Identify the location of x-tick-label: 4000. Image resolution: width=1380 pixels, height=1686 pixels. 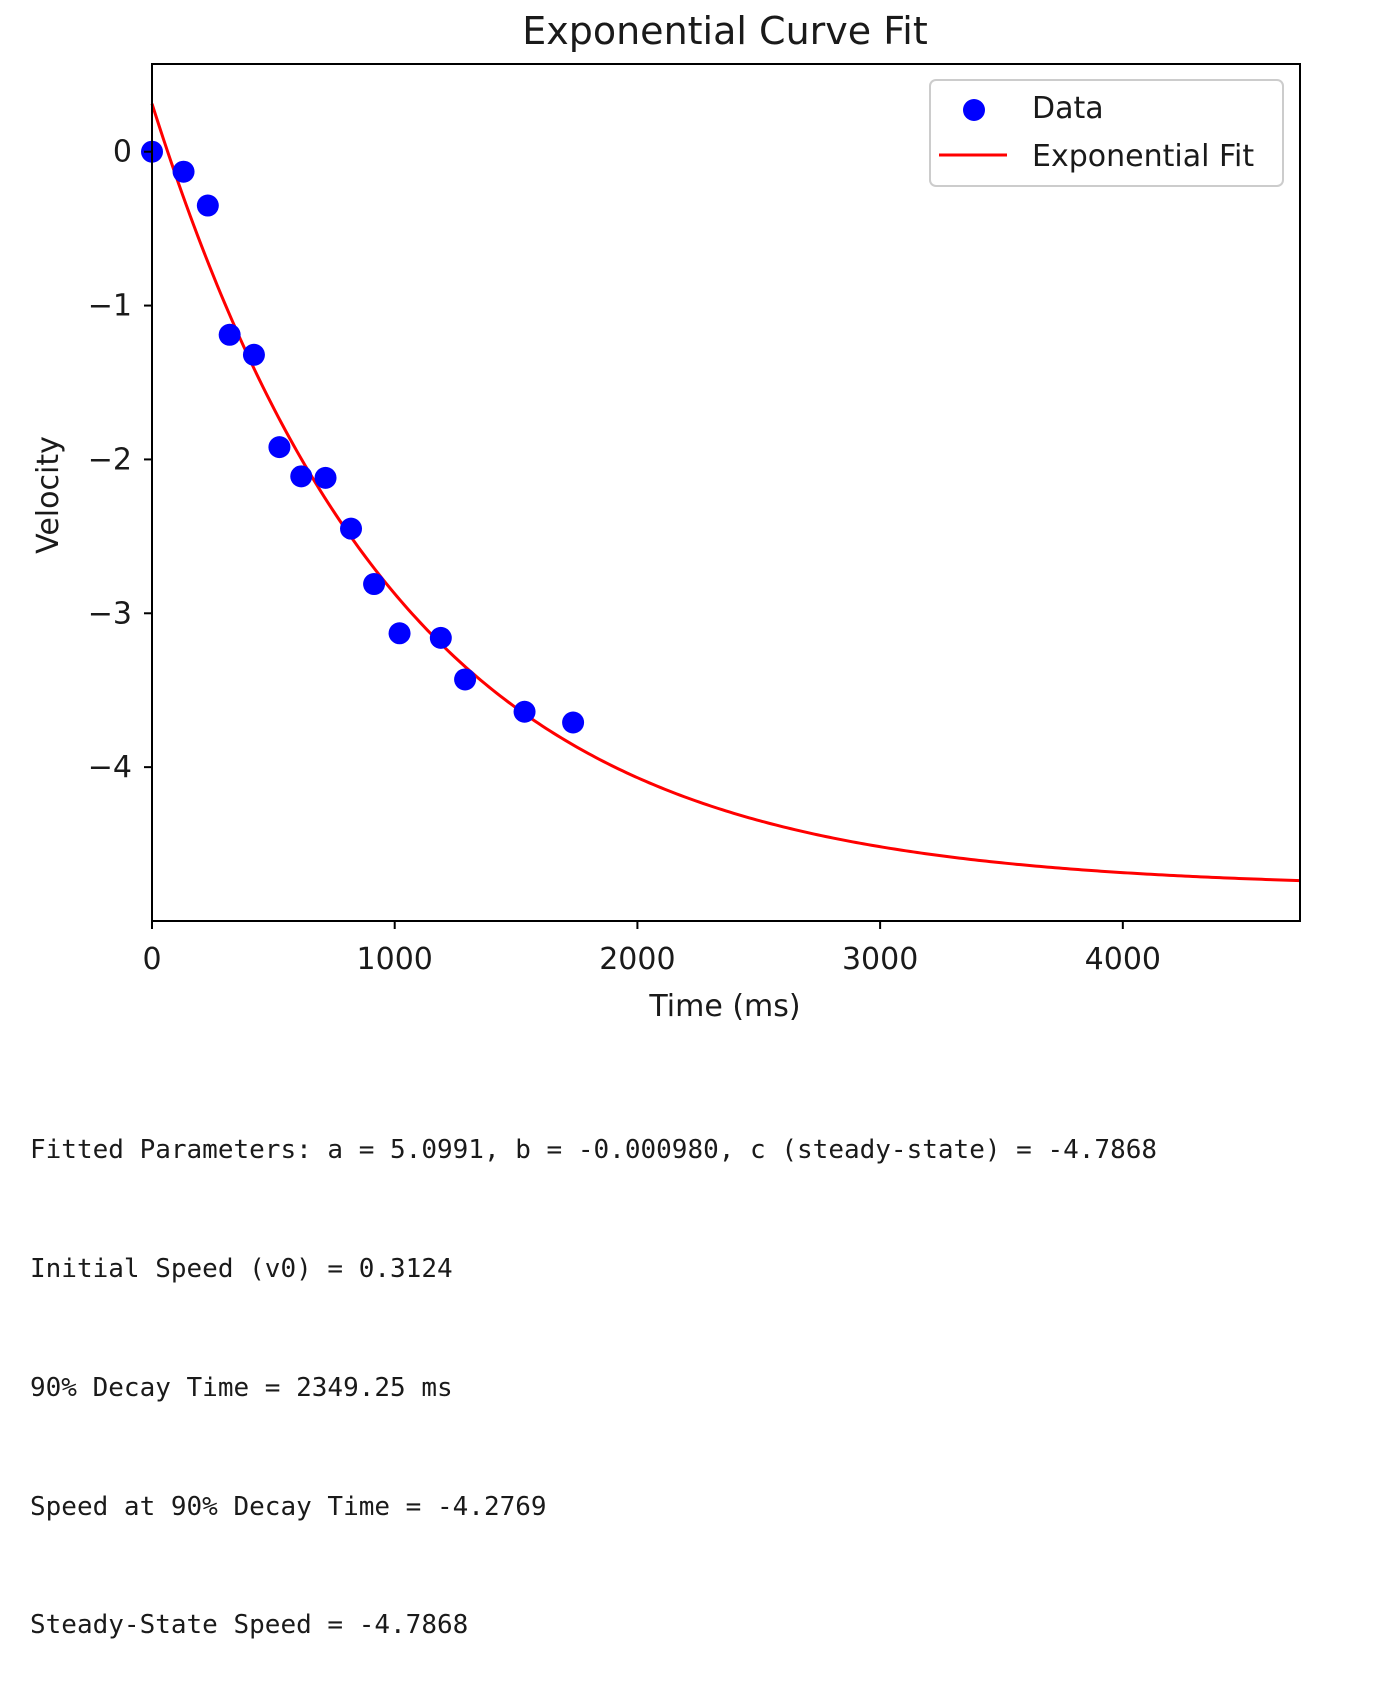
(1123, 959).